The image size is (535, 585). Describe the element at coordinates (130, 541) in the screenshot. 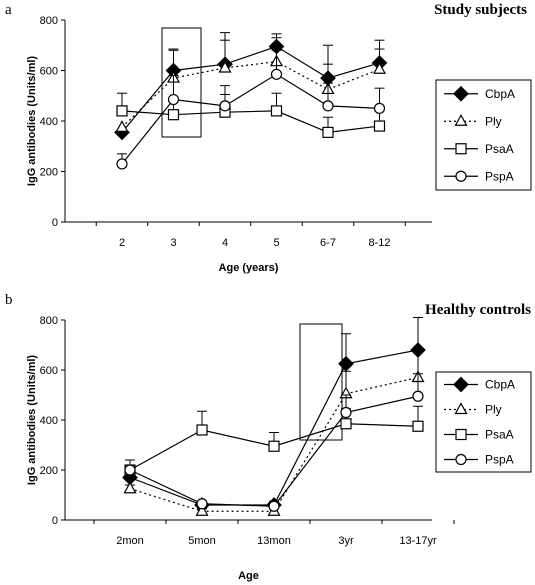

I see `x-tick-label: 2mon` at that location.